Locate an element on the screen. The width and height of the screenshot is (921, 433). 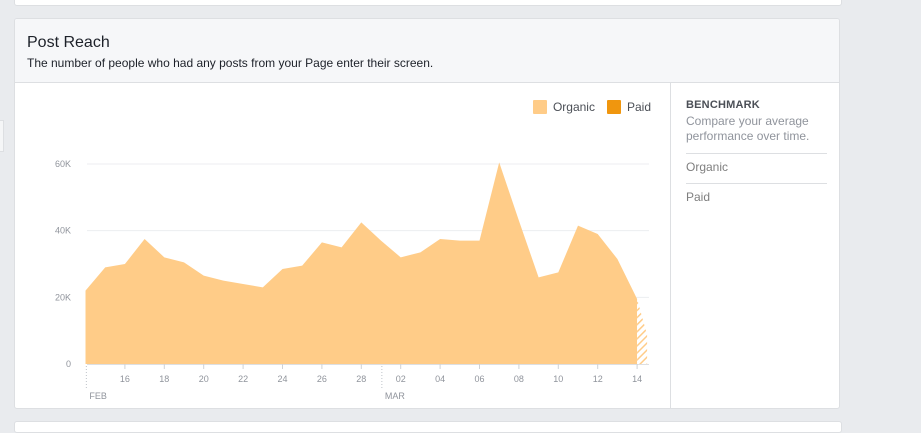
legend-item-organic: Organic is located at coordinates (563, 107).